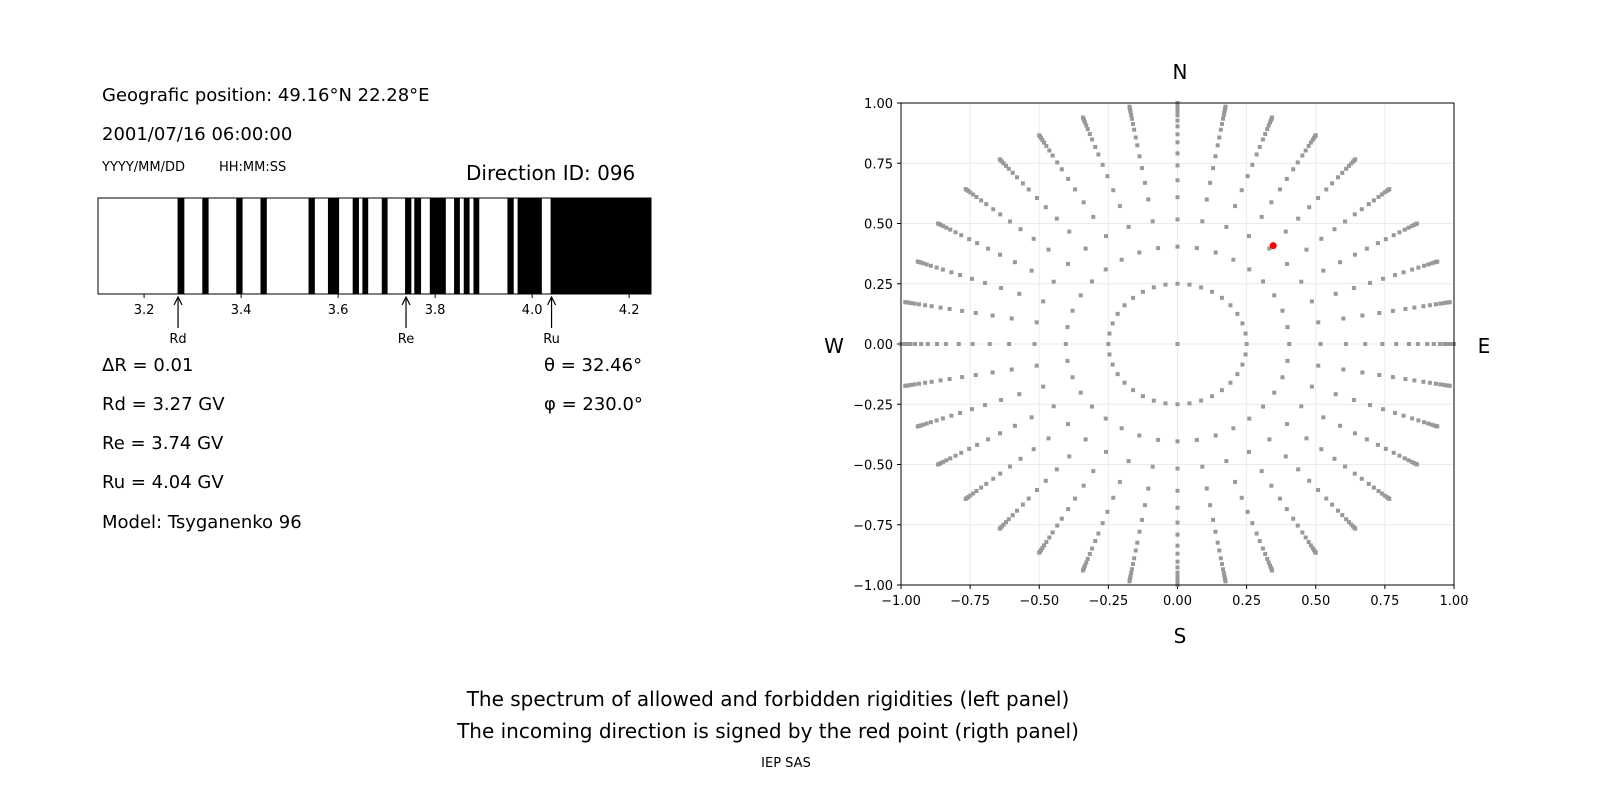  I want to click on x-tick-label: 0.25, so click(1246, 601).